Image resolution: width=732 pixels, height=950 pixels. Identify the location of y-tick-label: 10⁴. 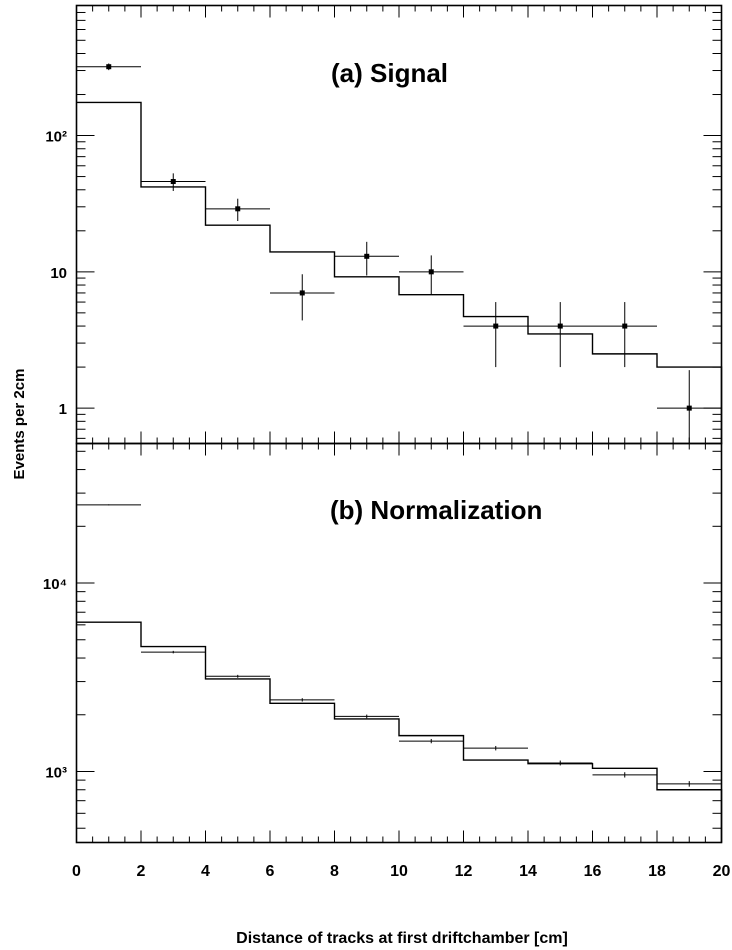
(55, 584).